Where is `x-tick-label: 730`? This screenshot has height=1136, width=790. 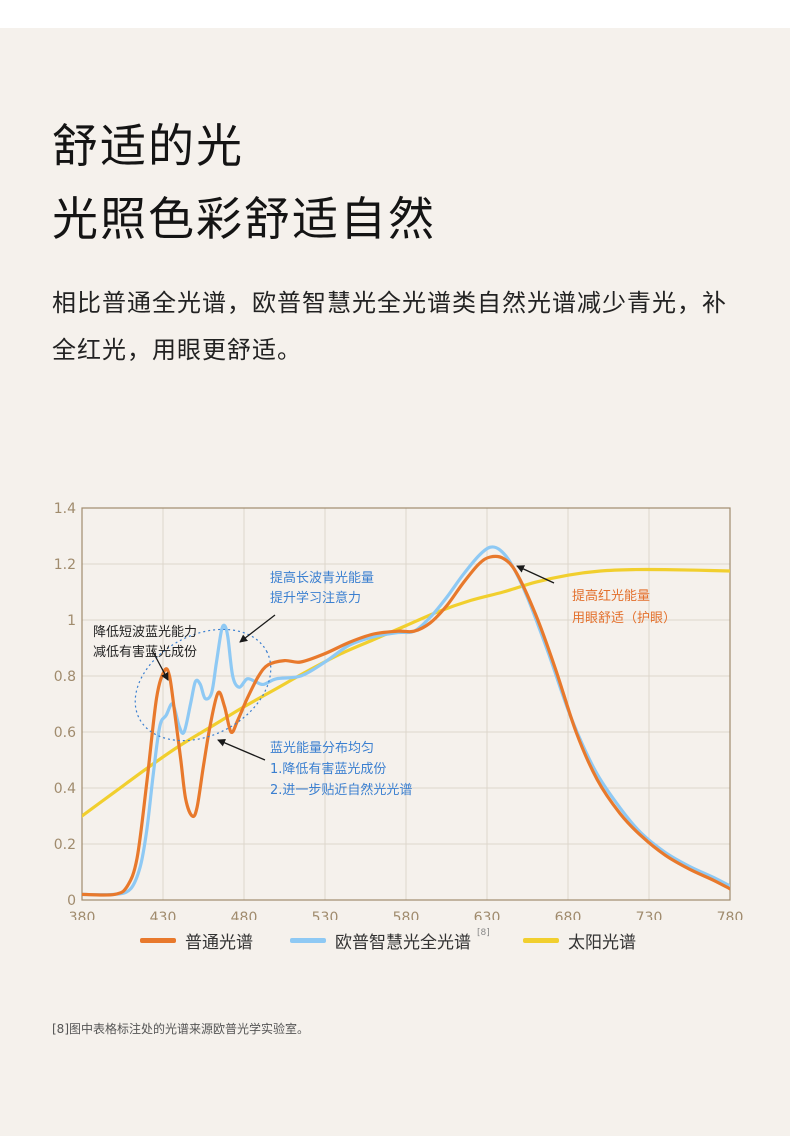
x-tick-label: 730 is located at coordinates (649, 915).